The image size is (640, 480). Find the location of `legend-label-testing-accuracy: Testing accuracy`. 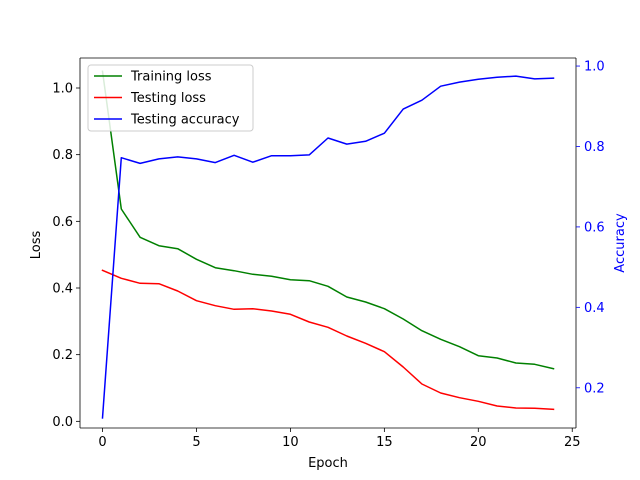

legend-label-testing-accuracy: Testing accuracy is located at coordinates (185, 120).